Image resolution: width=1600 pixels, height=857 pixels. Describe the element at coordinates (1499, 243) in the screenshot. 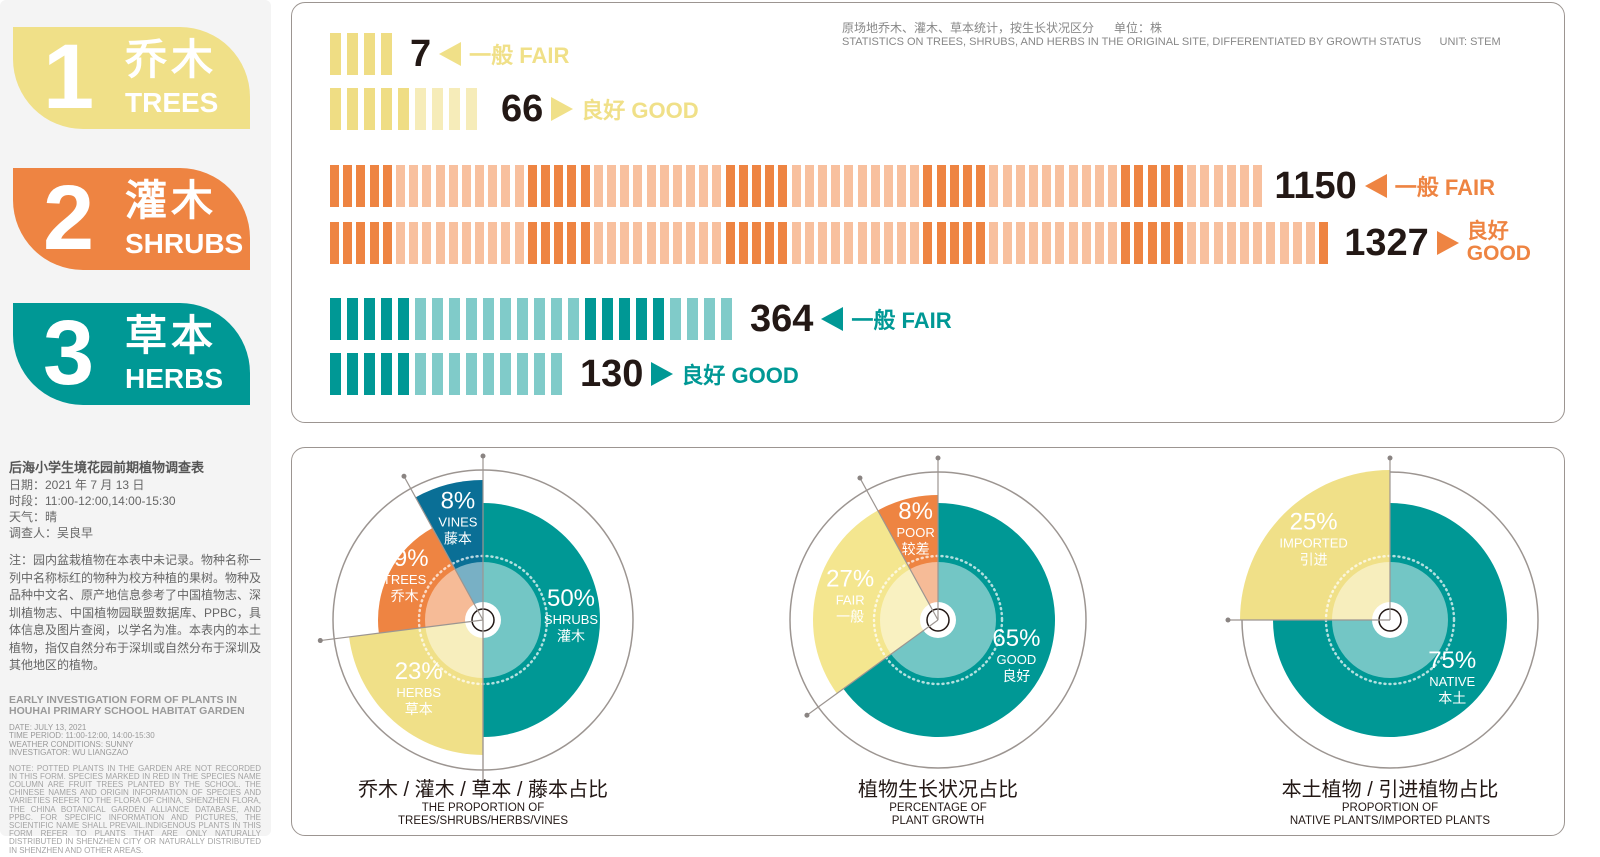

I see `status-label: 良好 GOOD` at that location.